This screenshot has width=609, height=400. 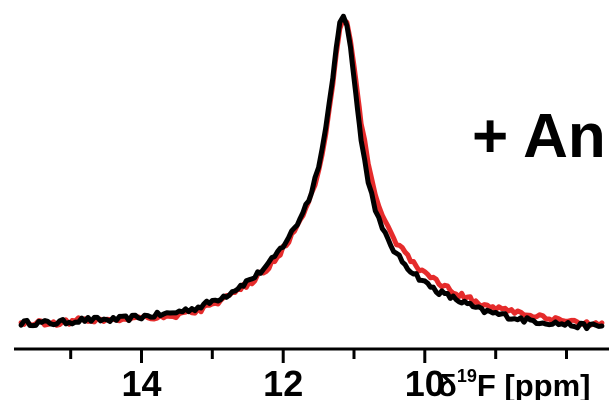 I want to click on x-axis-label-suffix: F [ppm], so click(x=534, y=384).